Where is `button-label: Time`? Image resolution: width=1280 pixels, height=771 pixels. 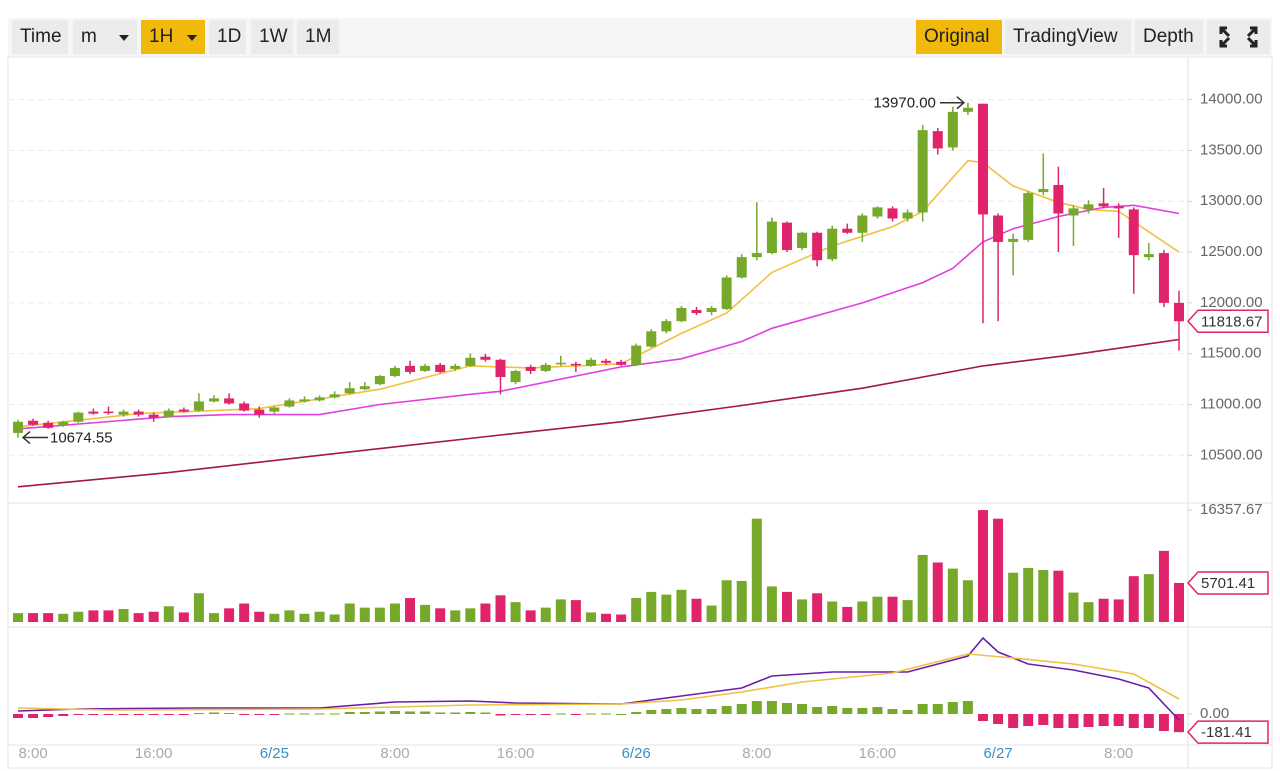
button-label: Time is located at coordinates (41, 36).